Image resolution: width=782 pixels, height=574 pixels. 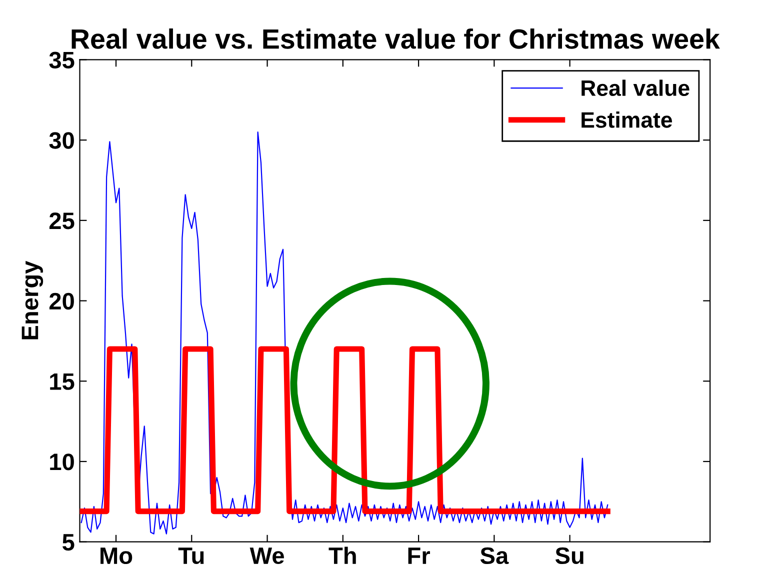 What do you see at coordinates (61, 221) in the screenshot?
I see `y-tick-label: 25` at bounding box center [61, 221].